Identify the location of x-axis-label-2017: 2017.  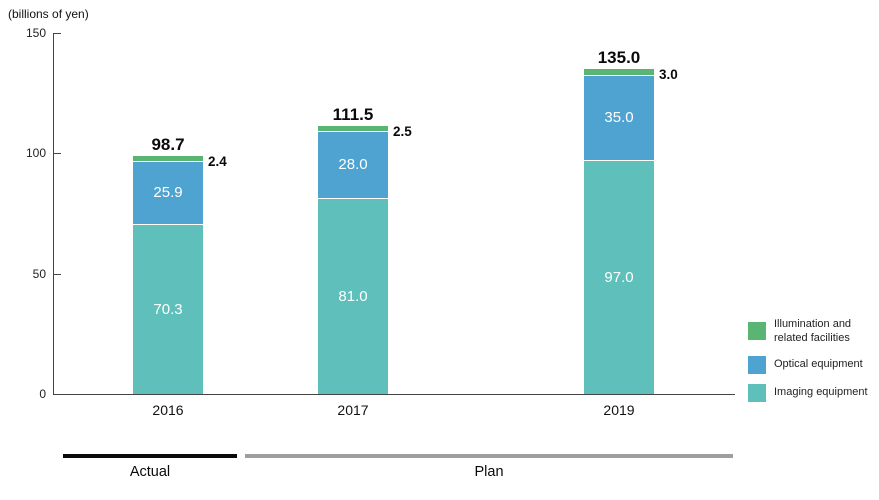
(353, 410).